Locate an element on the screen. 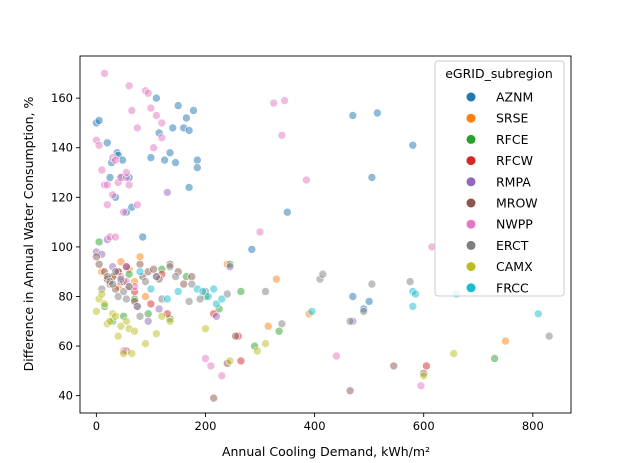 Image resolution: width=635 pixels, height=463 pixels. x-axis-ticks: 0 200 400 600 800 is located at coordinates (318, 423).